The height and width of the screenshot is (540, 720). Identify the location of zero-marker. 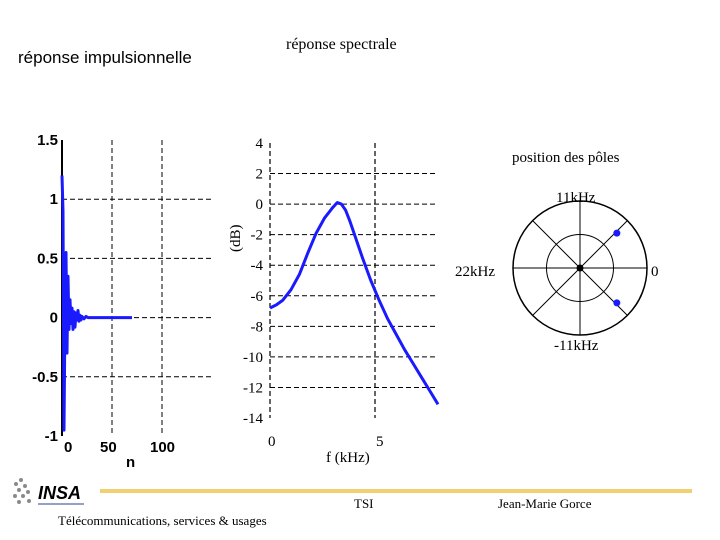
(580, 268).